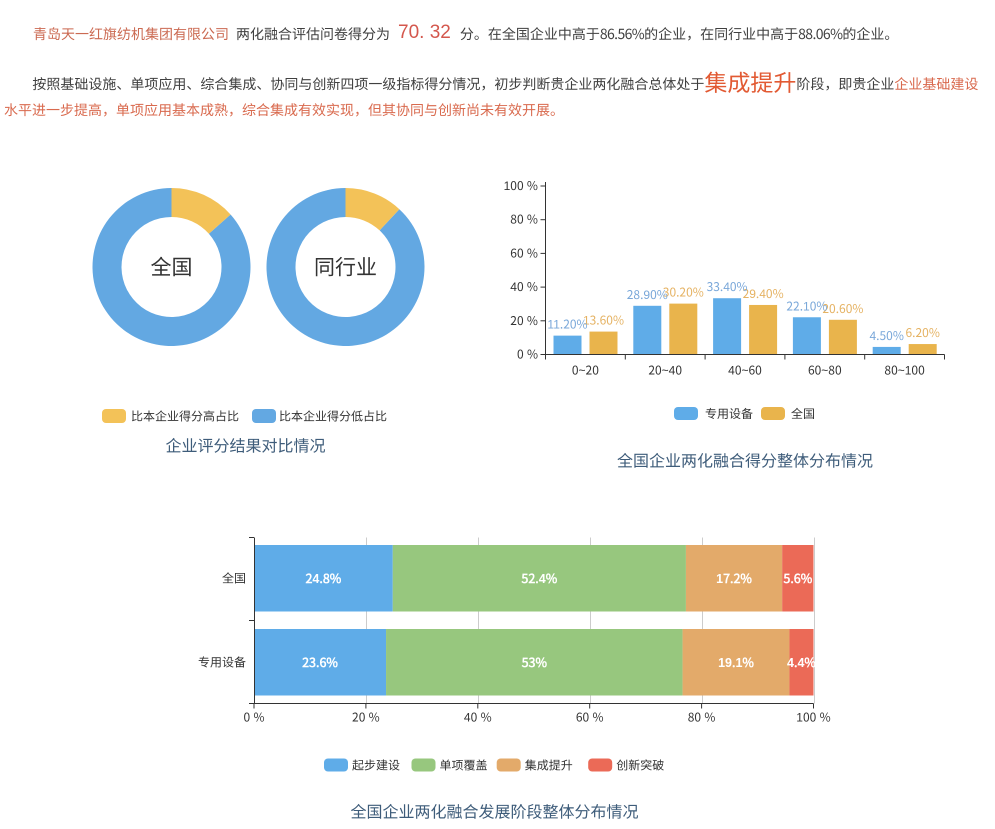  I want to click on svg-text: 52.4%, so click(538, 577).